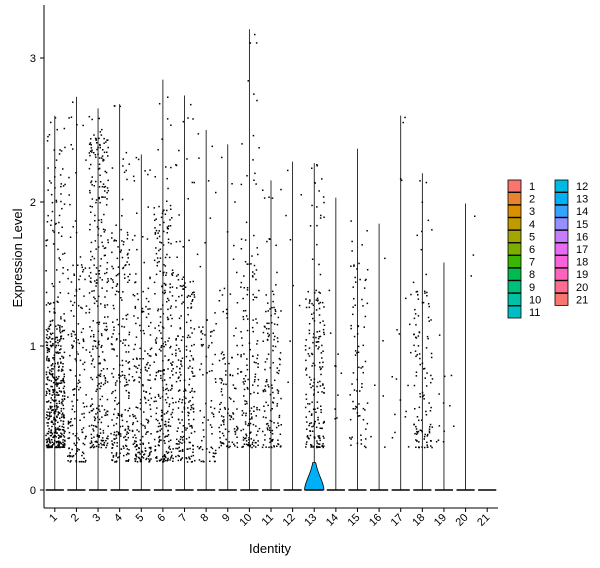 The height and width of the screenshot is (568, 600). What do you see at coordinates (561, 274) in the screenshot?
I see `legend-swatch` at bounding box center [561, 274].